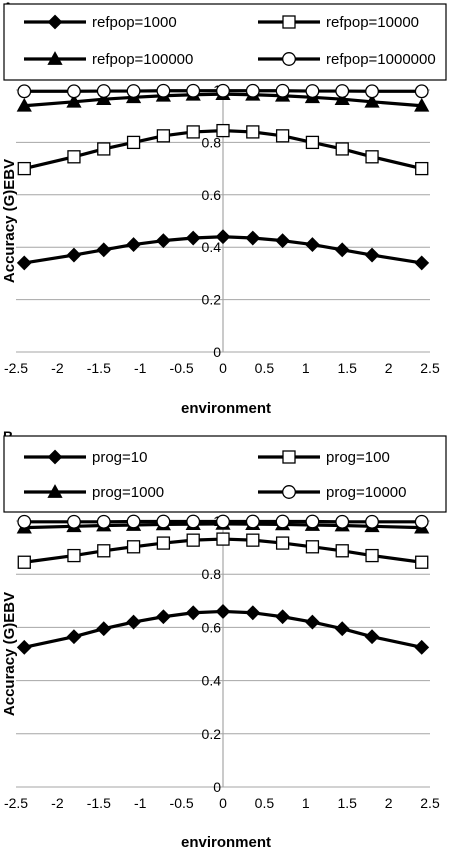  I want to click on legend-label: prog=10000, so click(366, 492).